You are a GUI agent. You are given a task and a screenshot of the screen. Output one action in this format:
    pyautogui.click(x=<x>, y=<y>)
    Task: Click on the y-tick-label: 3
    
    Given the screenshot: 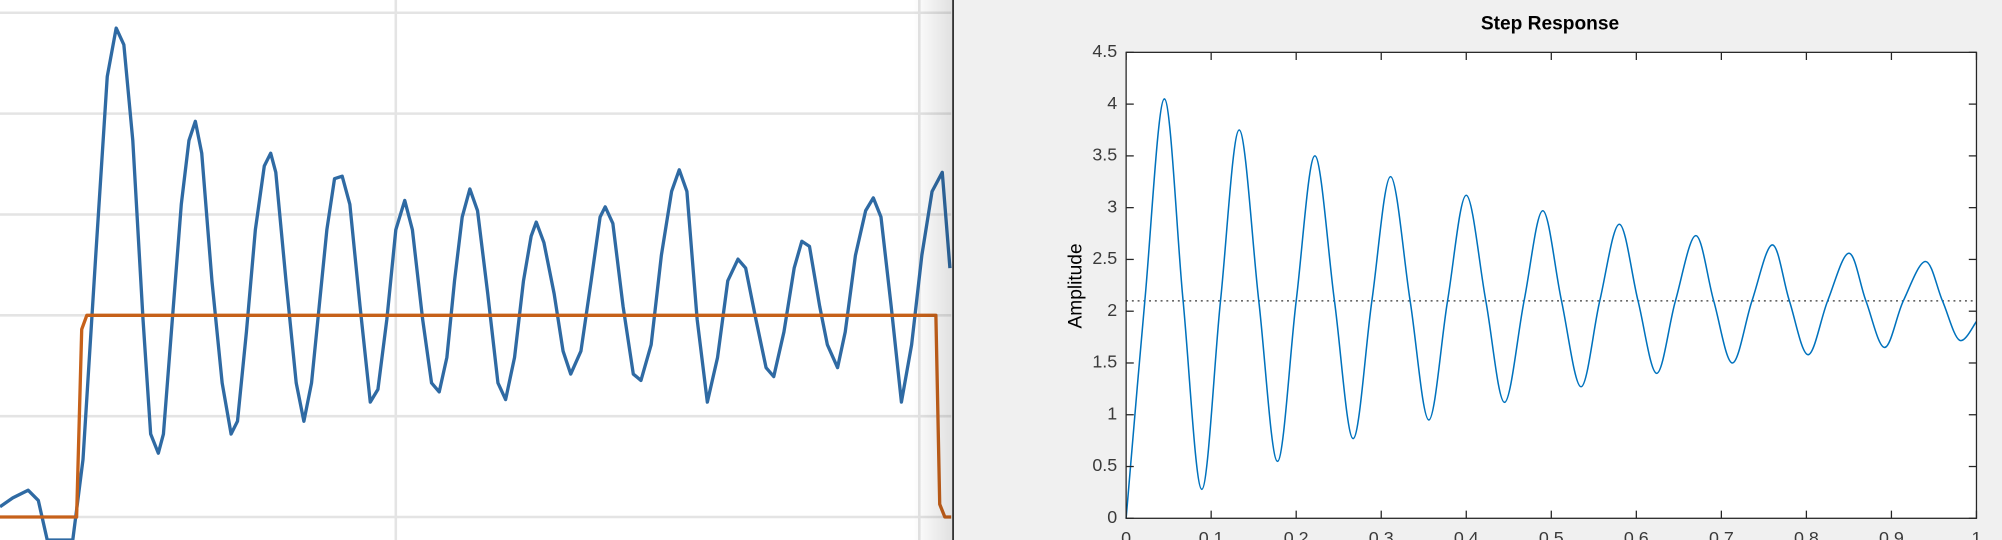 What is the action you would take?
    pyautogui.click(x=1112, y=206)
    